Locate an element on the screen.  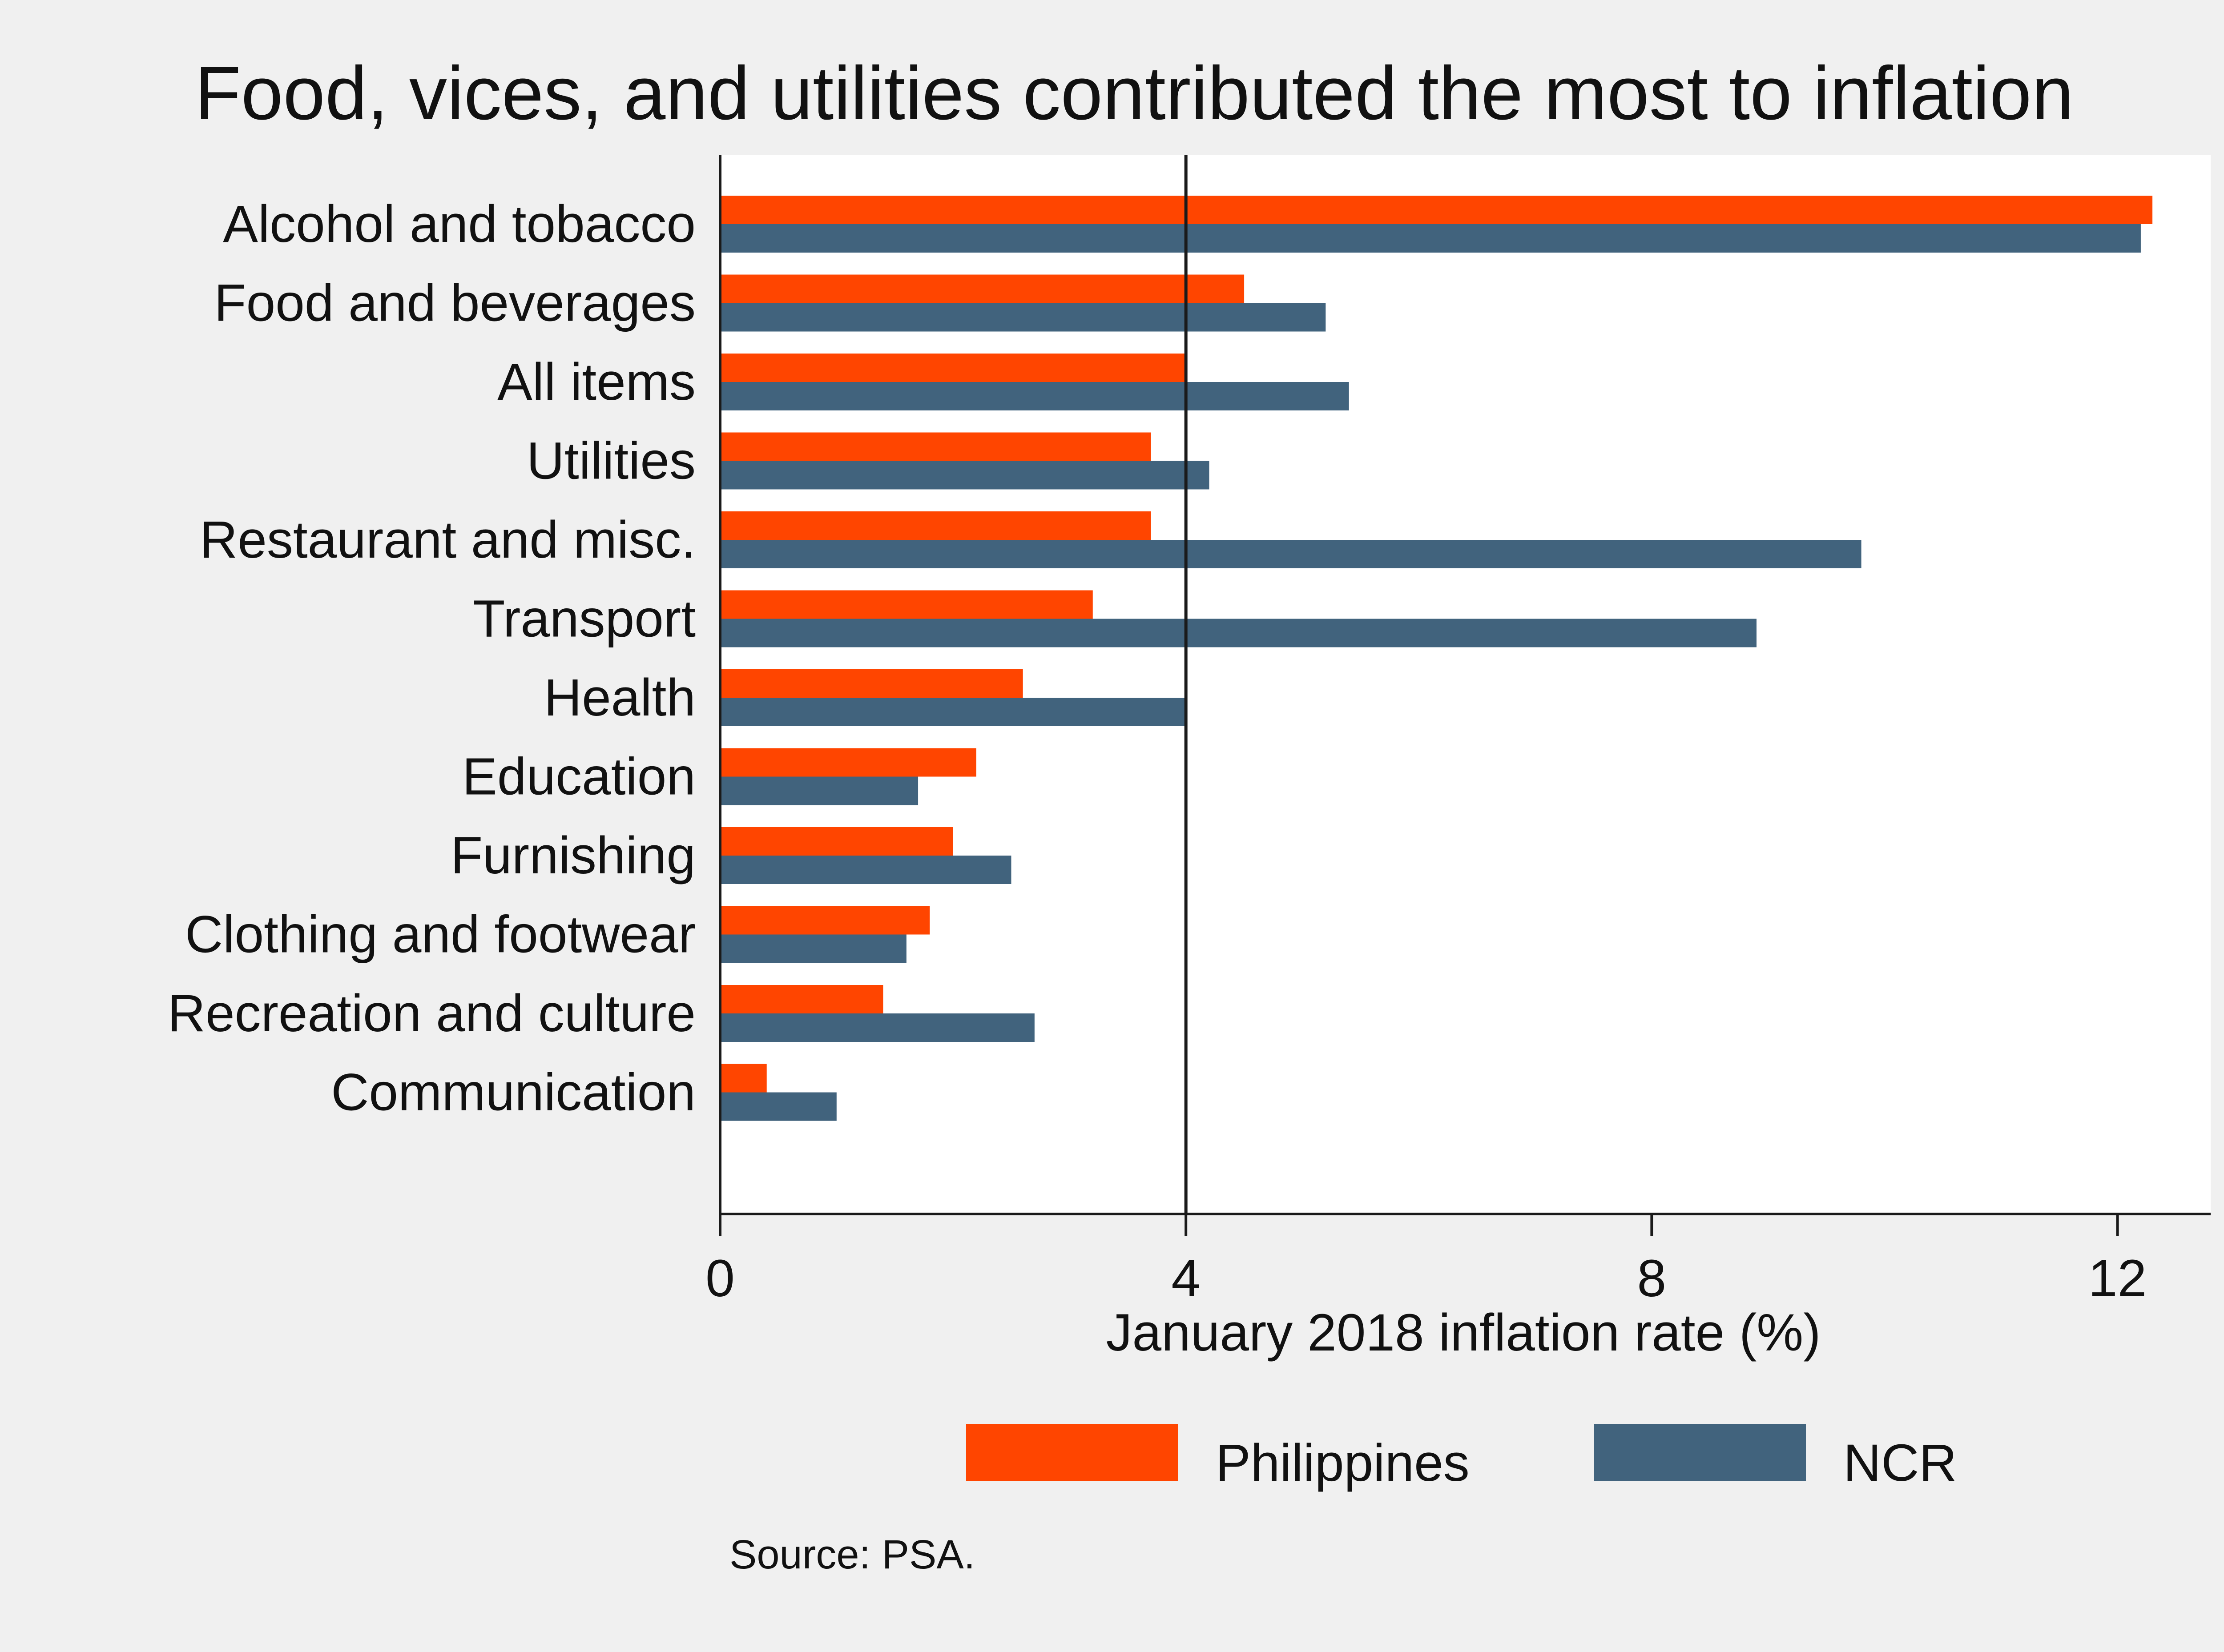
y-tick-label: Health is located at coordinates (620, 697).